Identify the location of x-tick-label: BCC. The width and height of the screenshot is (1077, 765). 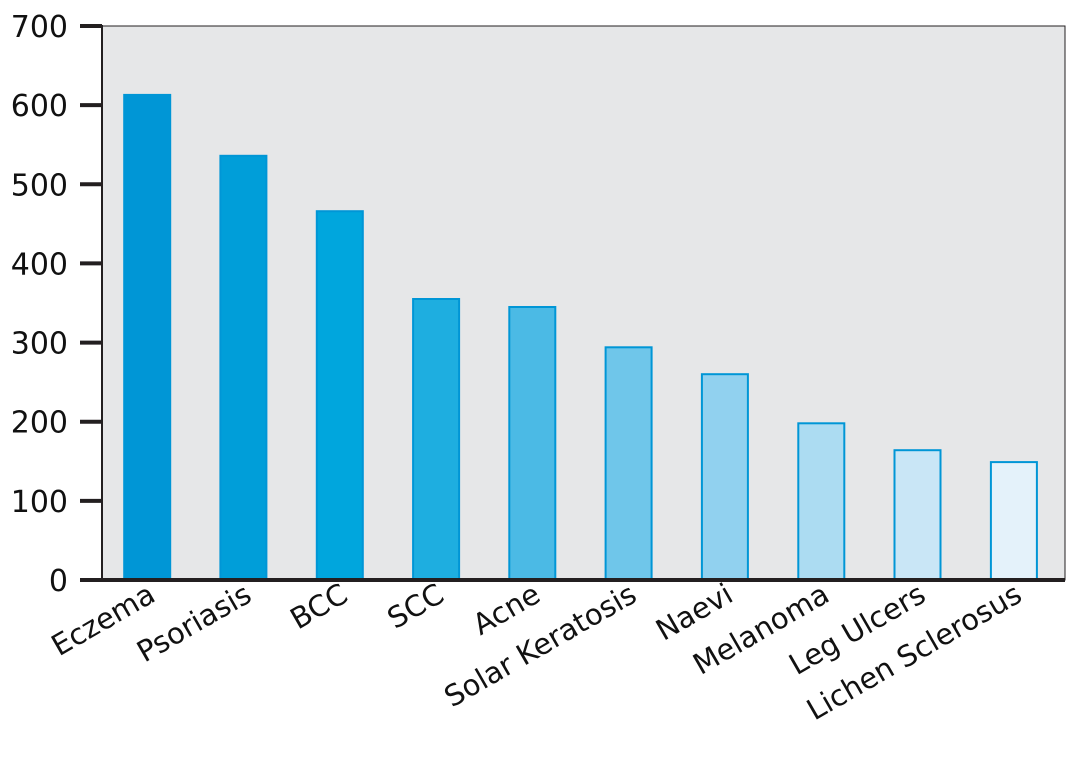
(318, 606).